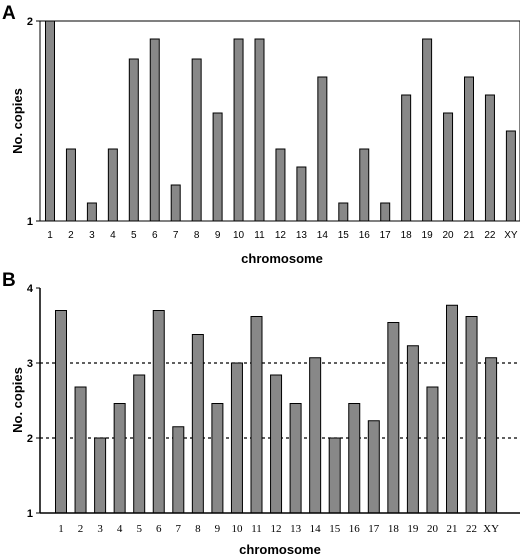  Describe the element at coordinates (218, 235) in the screenshot. I see `panel-a-x-tick-label: 9` at that location.